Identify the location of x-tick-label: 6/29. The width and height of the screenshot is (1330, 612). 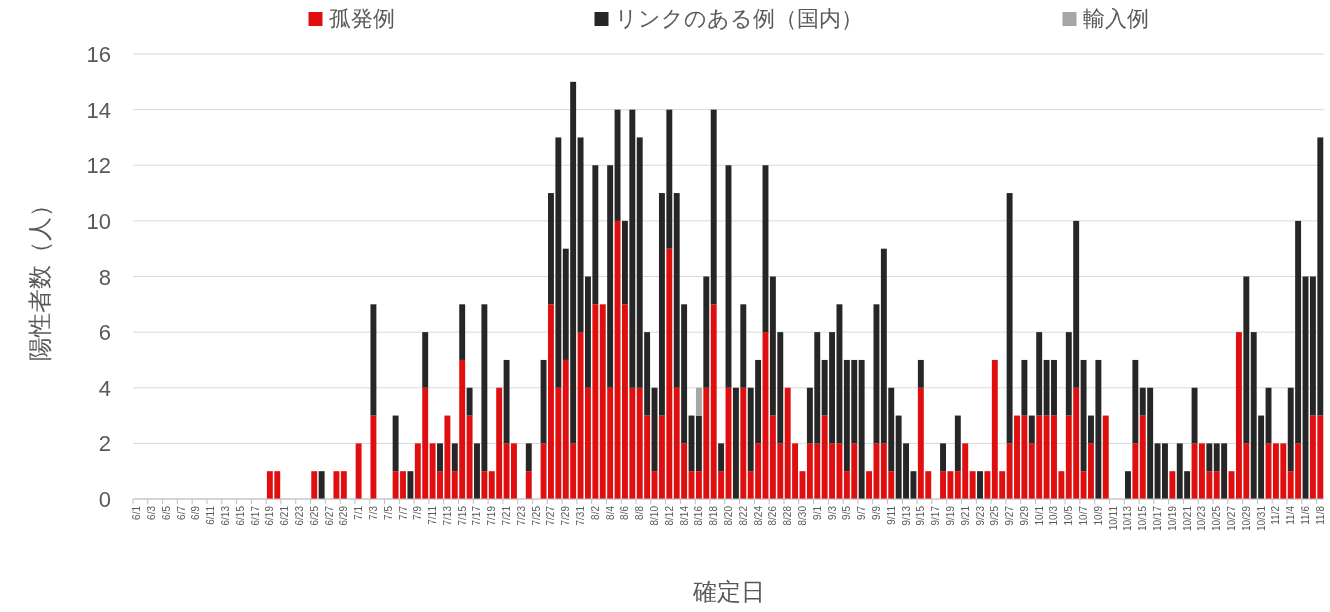
(344, 515).